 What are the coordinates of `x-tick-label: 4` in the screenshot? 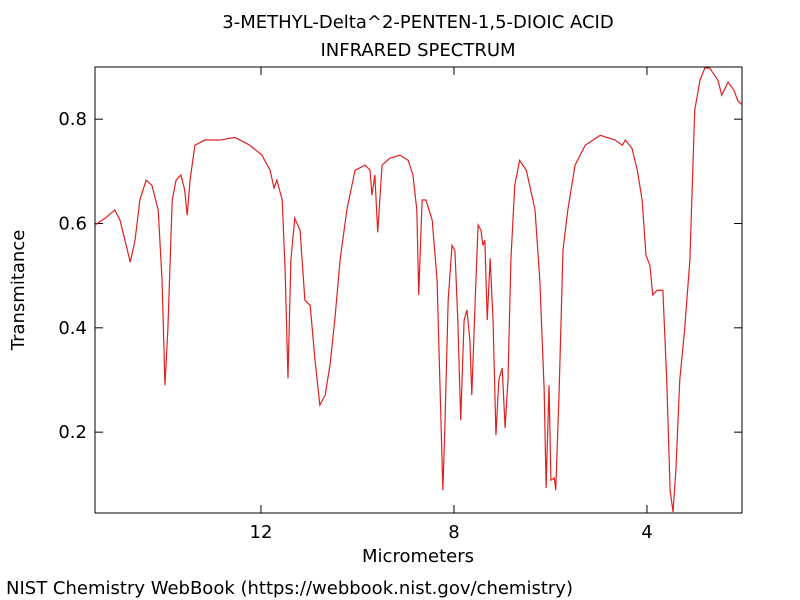 It's located at (646, 532).